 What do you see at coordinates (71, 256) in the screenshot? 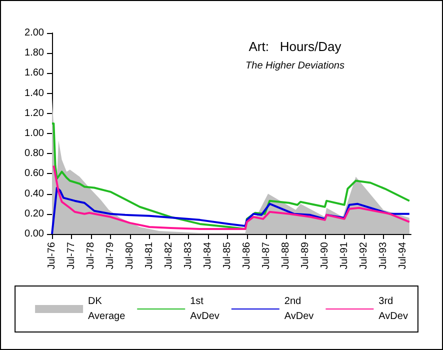
I see `x-tick-label: Jul-77` at bounding box center [71, 256].